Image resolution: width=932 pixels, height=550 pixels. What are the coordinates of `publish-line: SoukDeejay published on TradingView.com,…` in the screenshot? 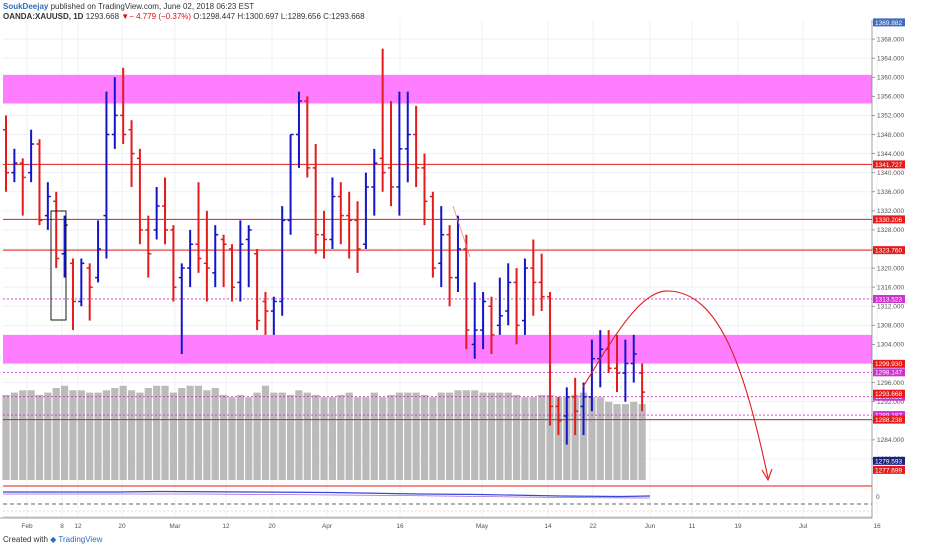 It's located at (184, 7).